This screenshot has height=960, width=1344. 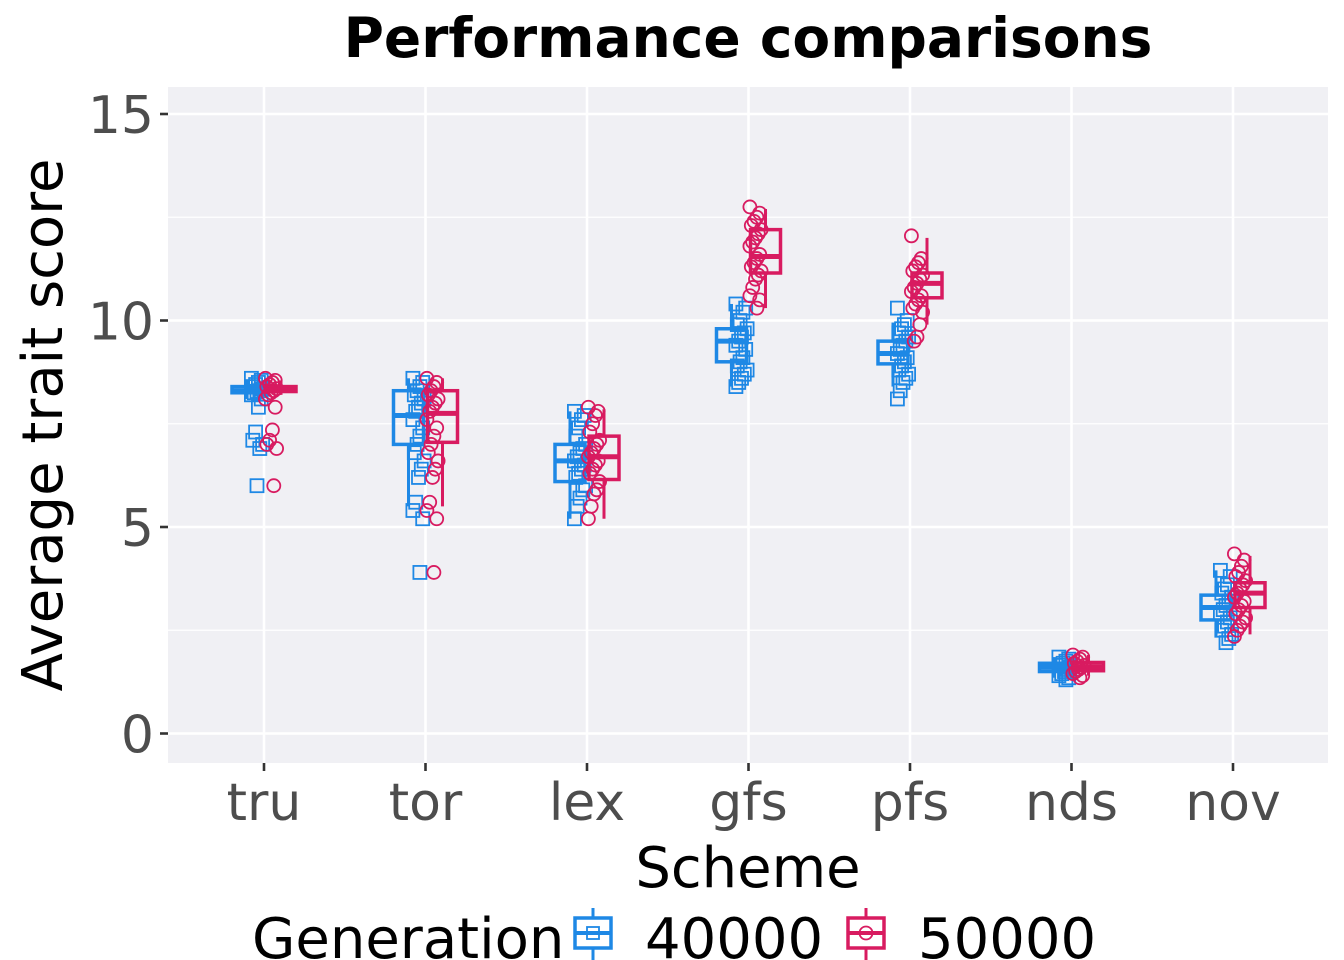 What do you see at coordinates (264, 803) in the screenshot?
I see `x-tick-label: tru` at bounding box center [264, 803].